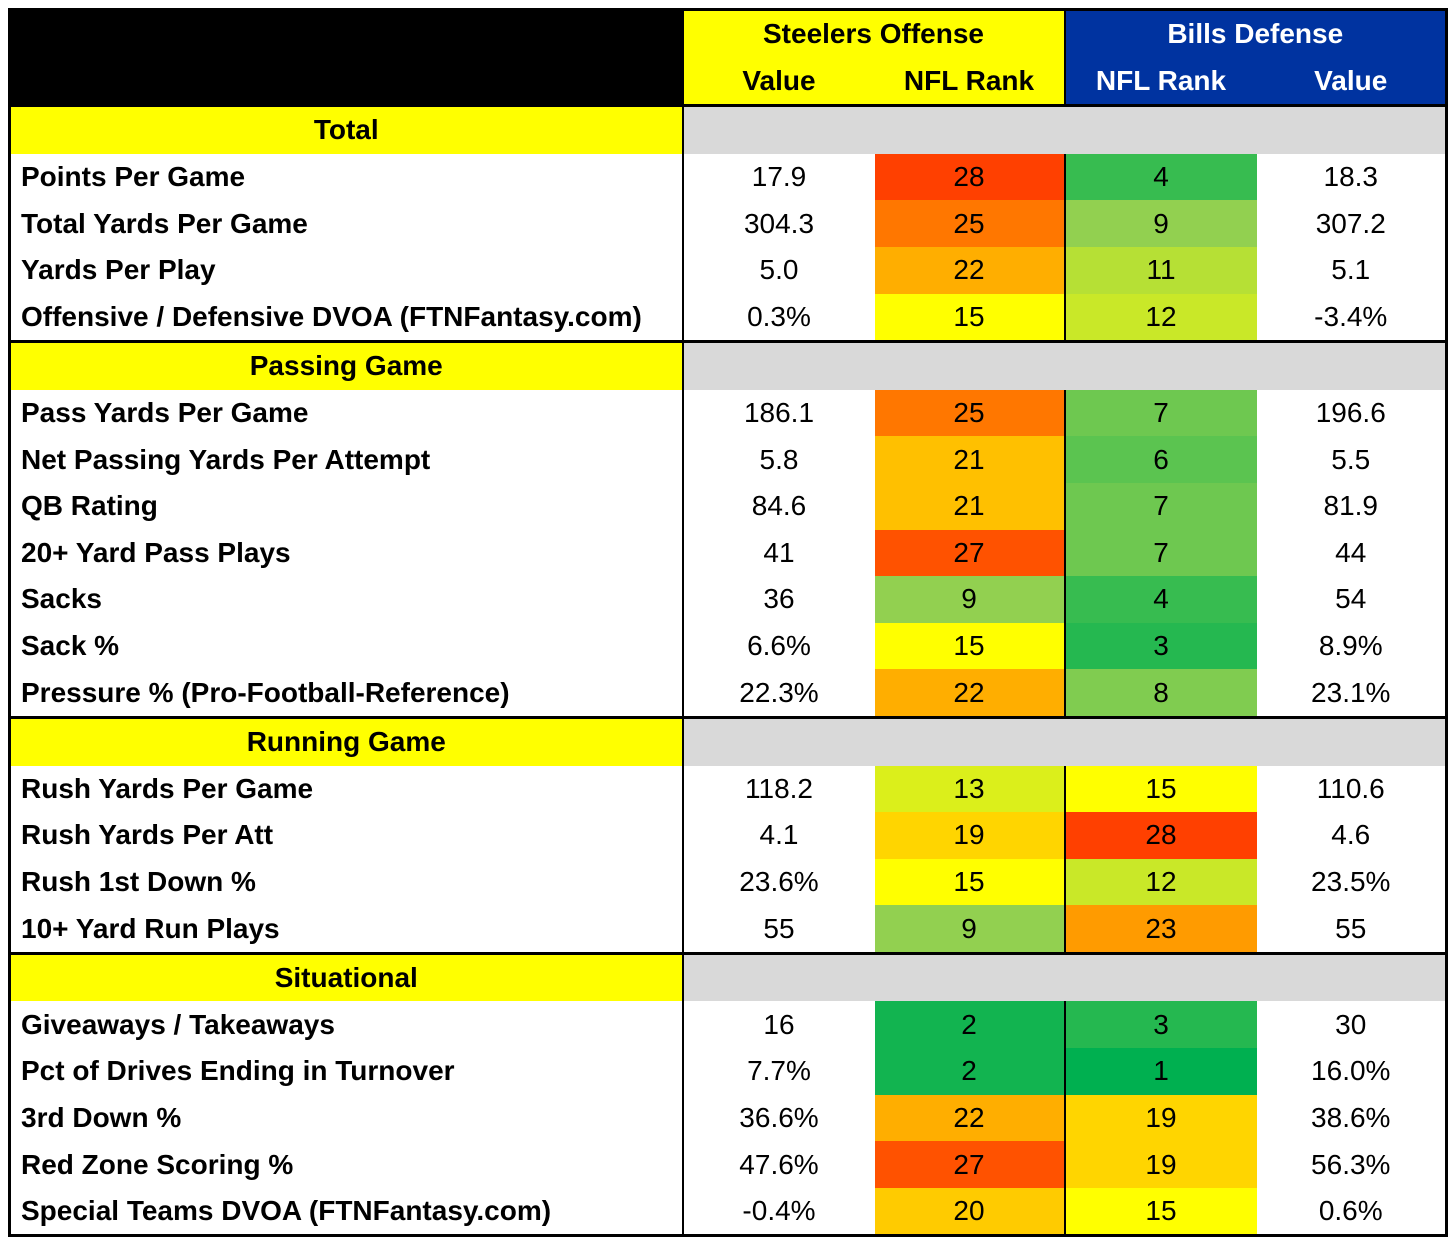 The height and width of the screenshot is (1257, 1456). Describe the element at coordinates (345, 599) in the screenshot. I see `stat-label: Sacks` at that location.